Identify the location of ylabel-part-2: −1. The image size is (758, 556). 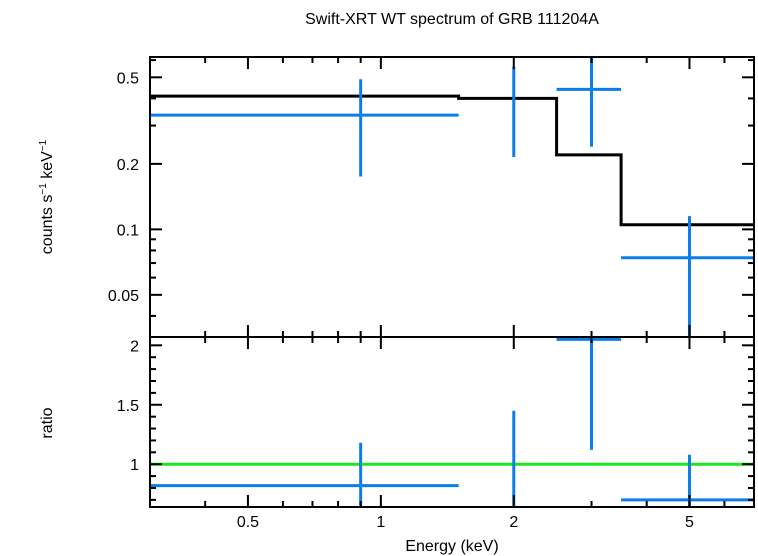
(43, 189).